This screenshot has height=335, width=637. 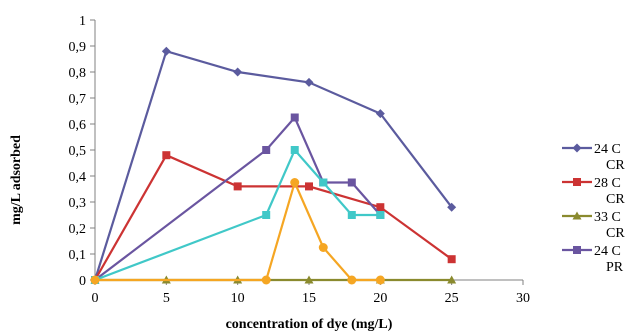 I want to click on legend-item-2: 28 C CR, so click(x=593, y=191).